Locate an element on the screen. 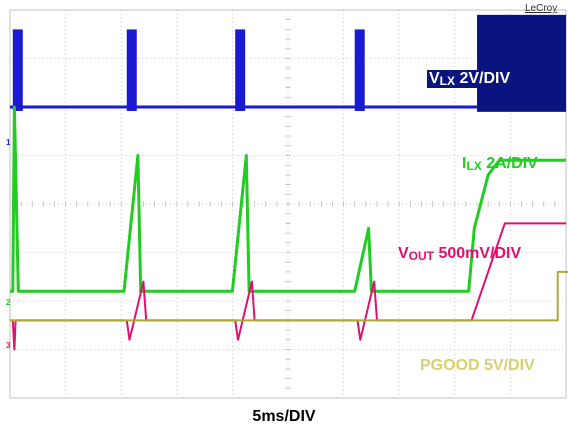 This screenshot has width=568, height=435. brand-logo: LeCroy is located at coordinates (541, 8).